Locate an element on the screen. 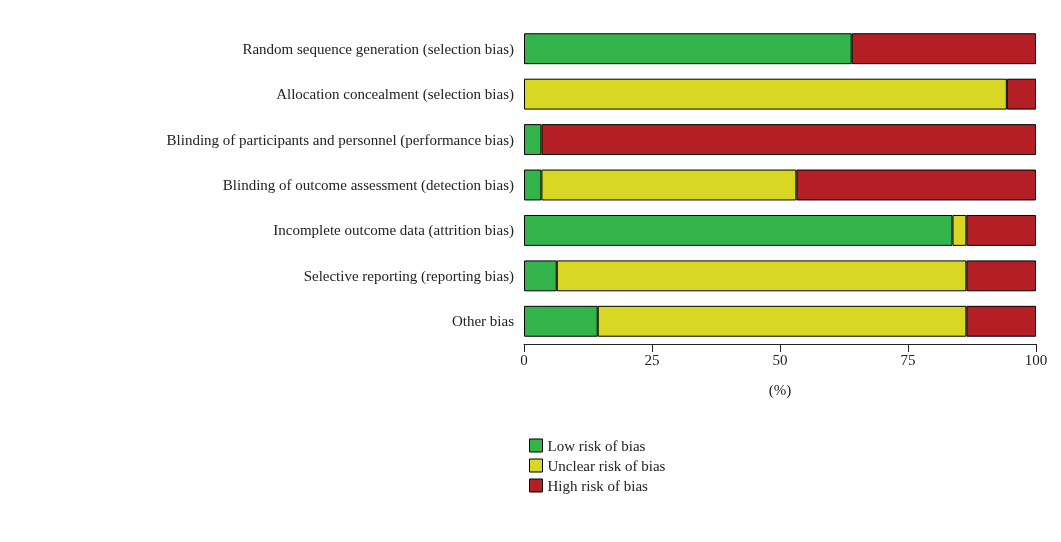  legend-label: High risk of bias is located at coordinates (598, 485).